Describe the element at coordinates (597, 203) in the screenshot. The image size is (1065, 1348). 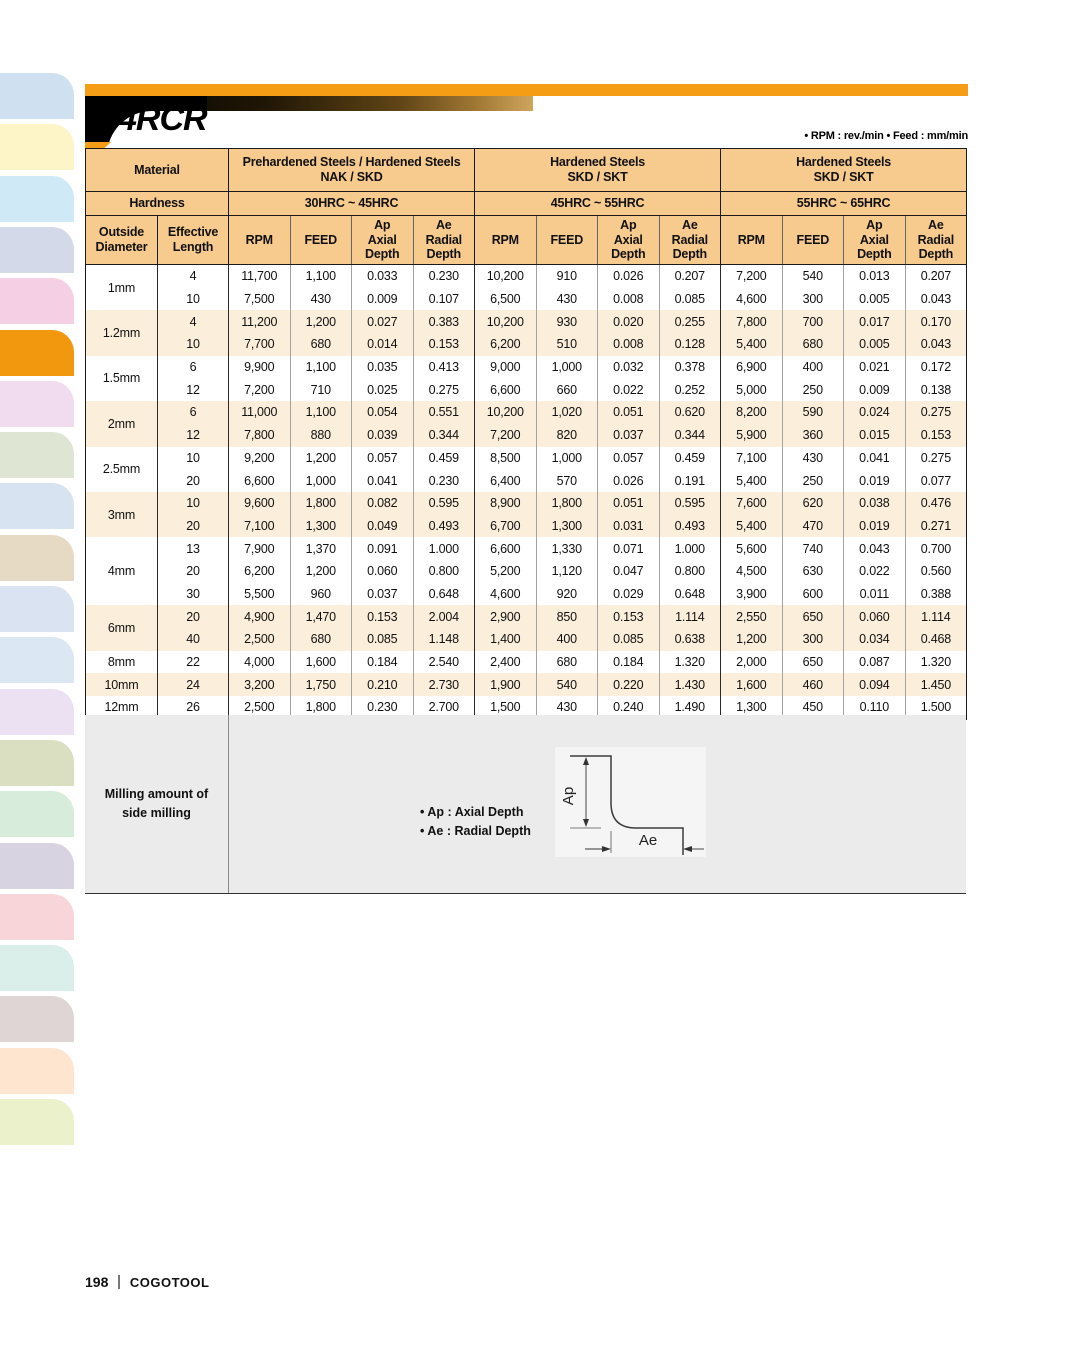
I see `hardness-range-2: 45HRC ~ 55HRC` at that location.